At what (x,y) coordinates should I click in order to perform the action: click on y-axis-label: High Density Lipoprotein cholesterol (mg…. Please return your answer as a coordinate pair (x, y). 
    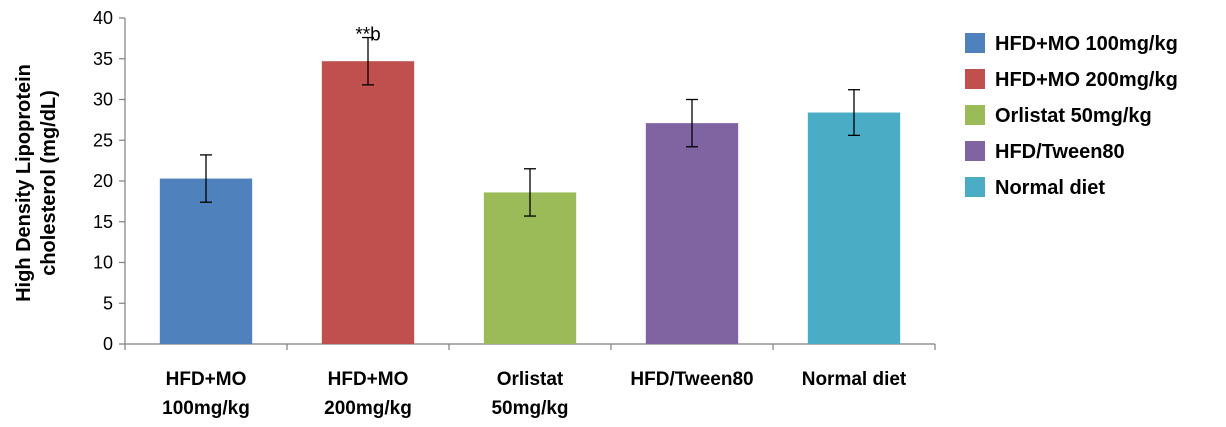
    Looking at the image, I should click on (36, 183).